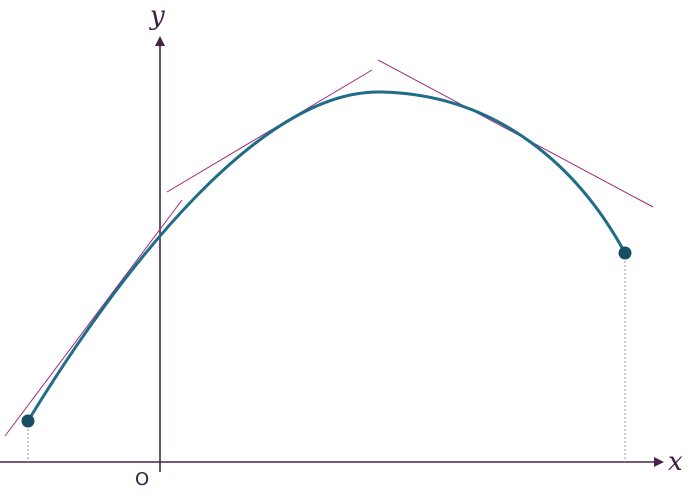 This screenshot has width=693, height=500. What do you see at coordinates (675, 462) in the screenshot?
I see `x-label: x` at bounding box center [675, 462].